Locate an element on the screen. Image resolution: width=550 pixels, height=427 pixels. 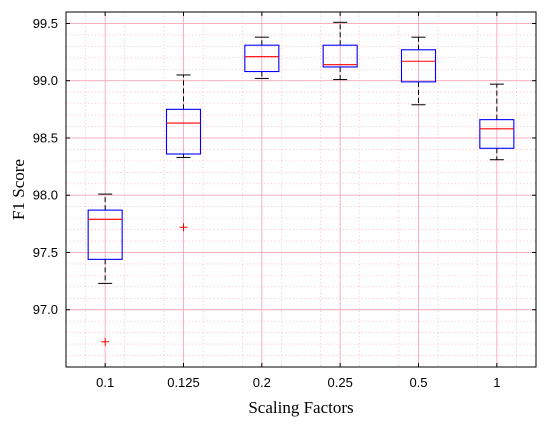
x-tick-label: 0.5 is located at coordinates (418, 382).